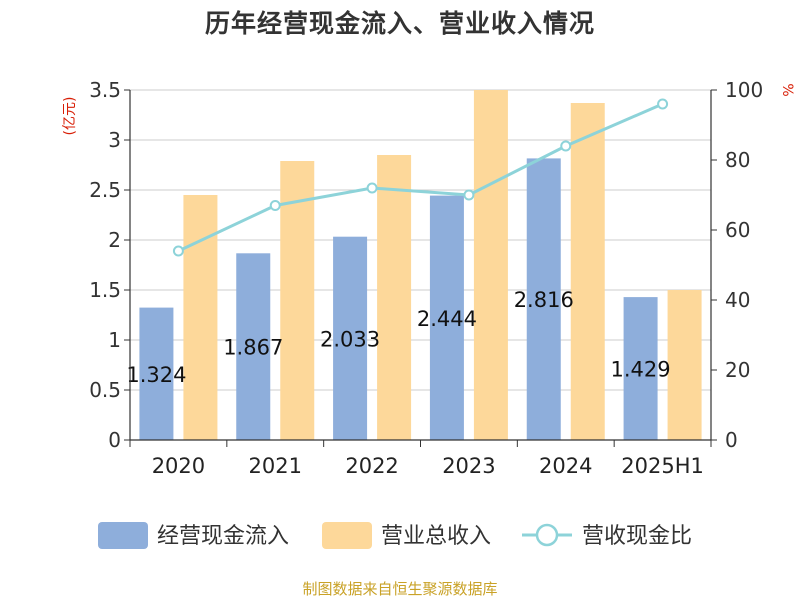 The image size is (800, 600). I want to click on legend-swatch-cash-inflow, so click(123, 535).